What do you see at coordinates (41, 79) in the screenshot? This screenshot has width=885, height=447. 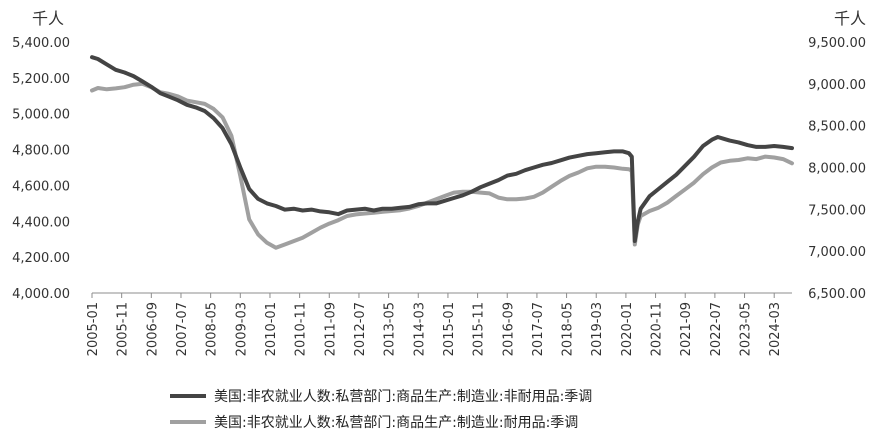 I see `left-tick-label: 5,200.00` at bounding box center [41, 79].